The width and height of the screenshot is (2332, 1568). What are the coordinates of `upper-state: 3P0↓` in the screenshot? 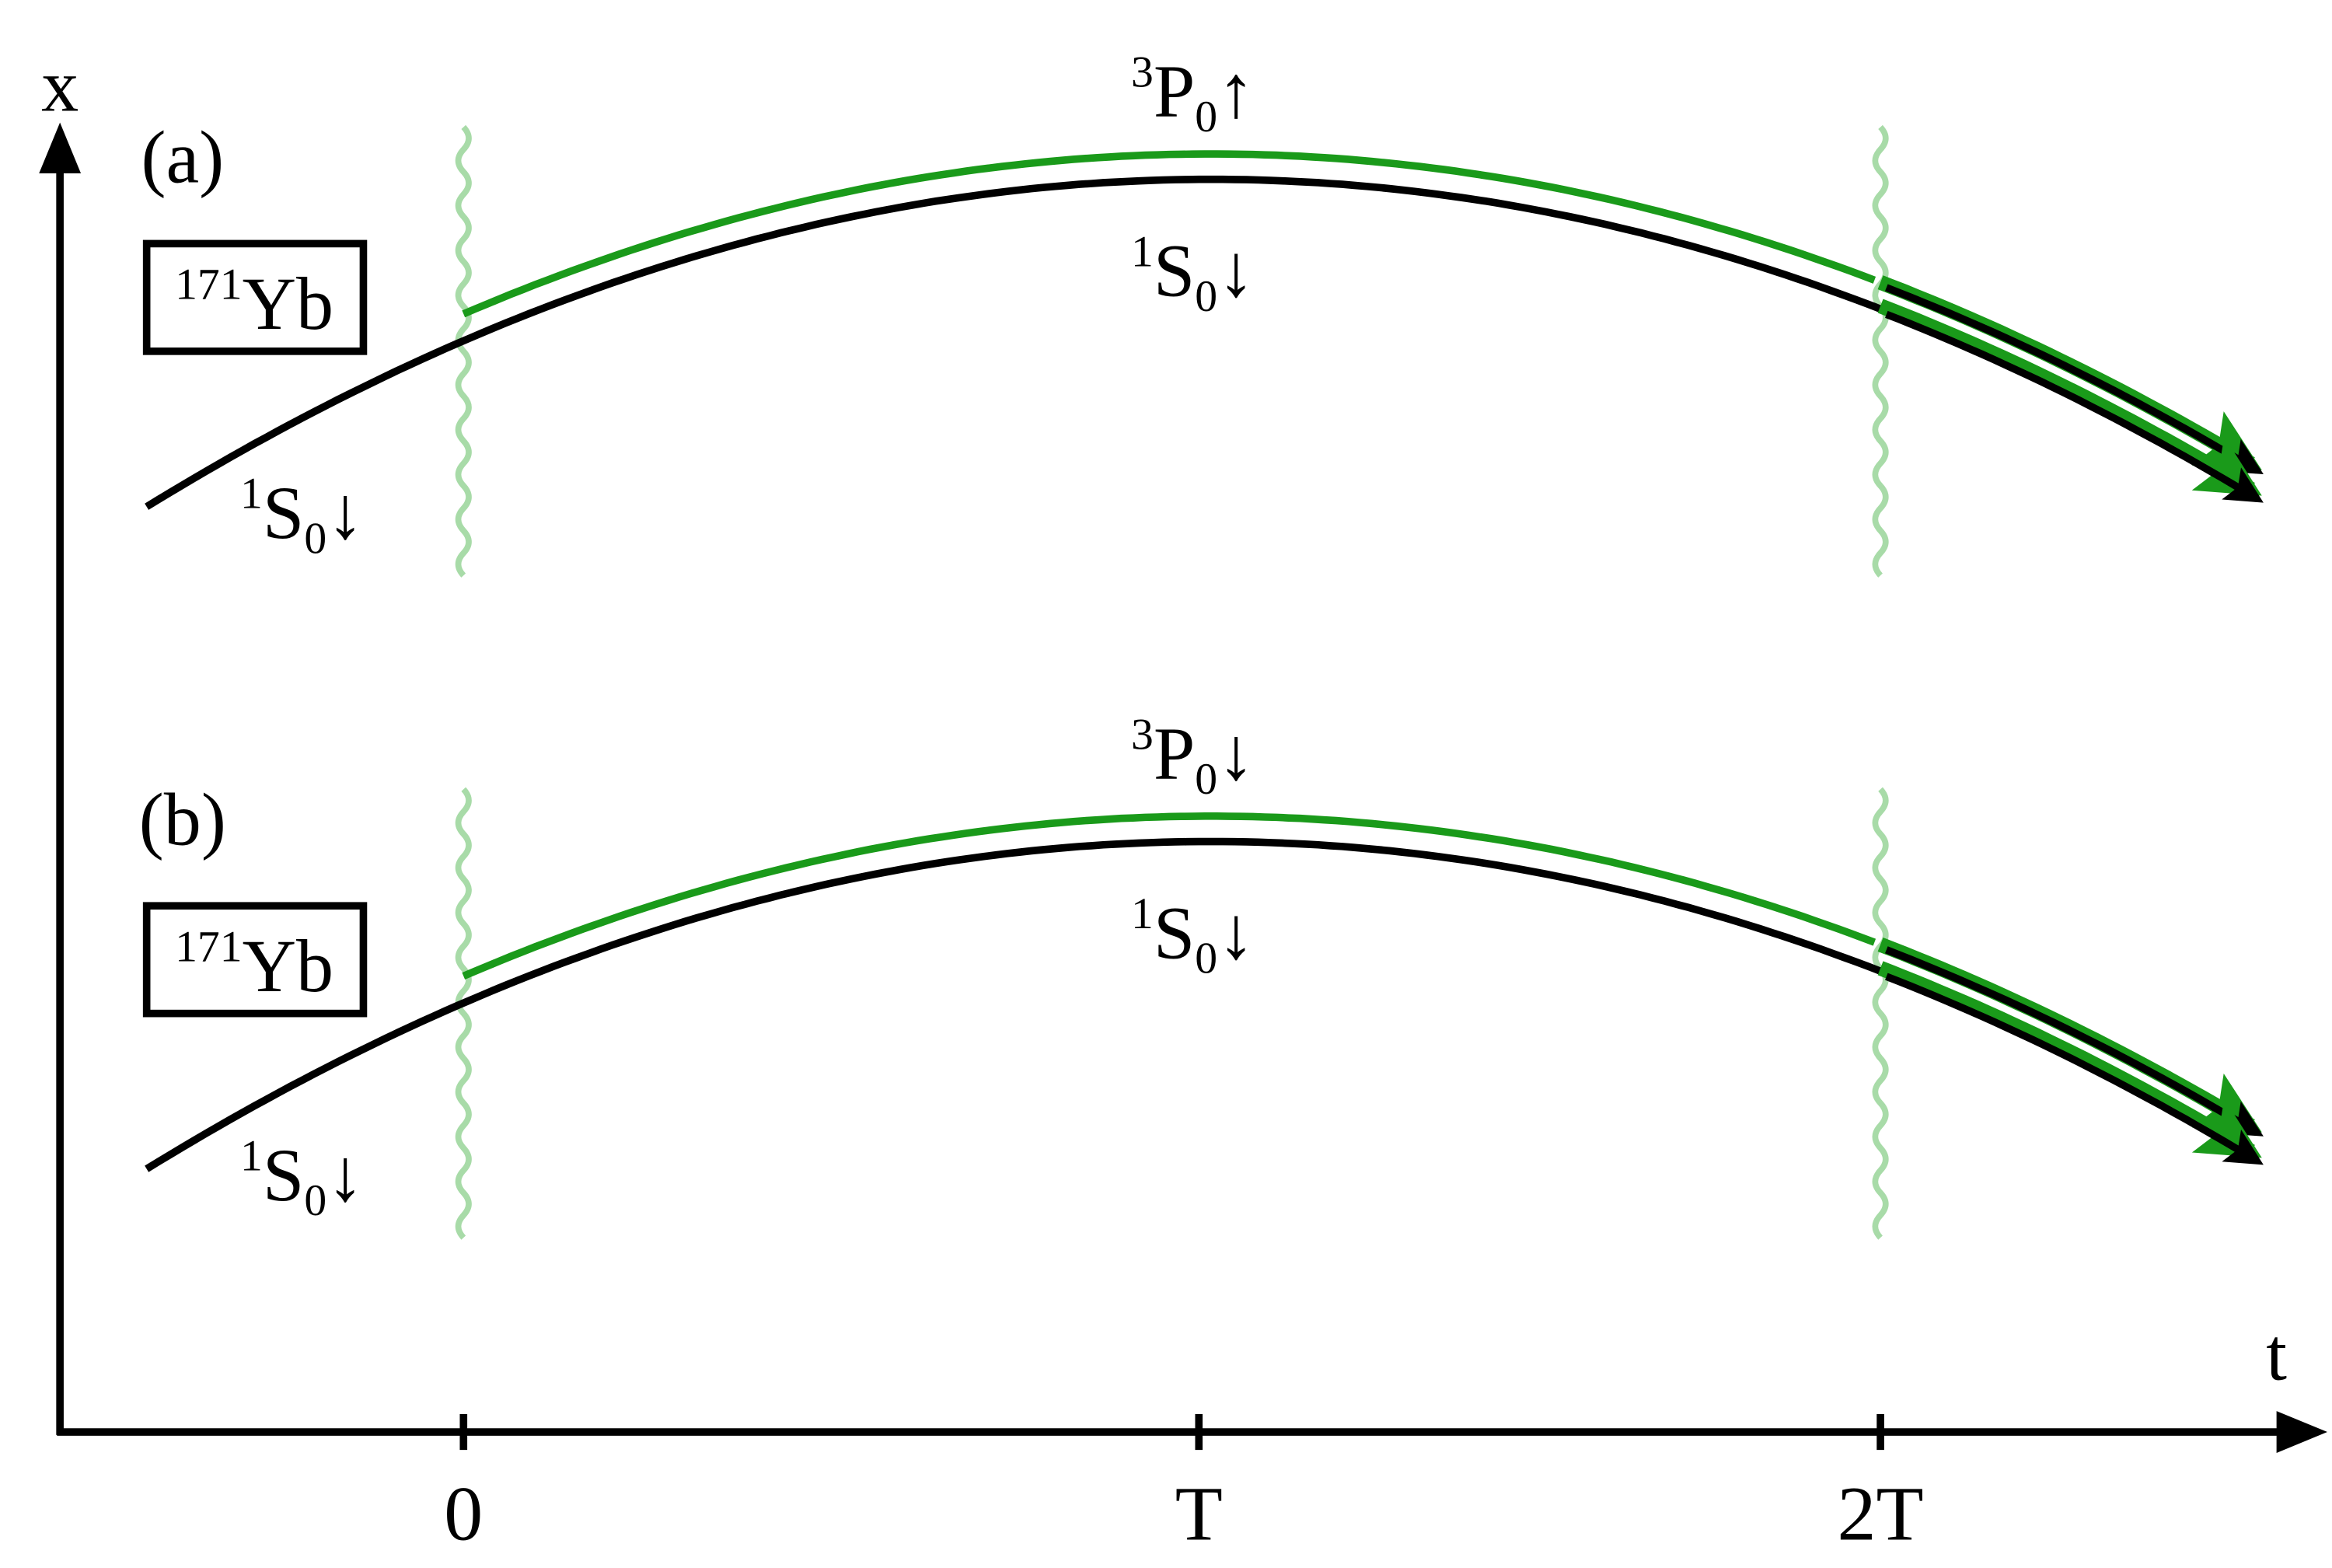 It's located at (1193, 757).